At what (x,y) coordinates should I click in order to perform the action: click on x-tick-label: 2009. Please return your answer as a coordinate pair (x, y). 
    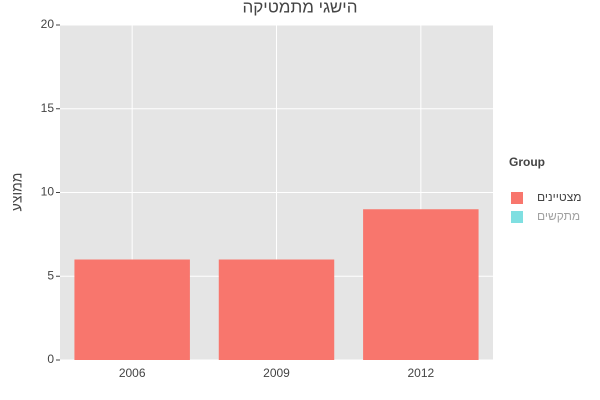
    Looking at the image, I should click on (276, 373).